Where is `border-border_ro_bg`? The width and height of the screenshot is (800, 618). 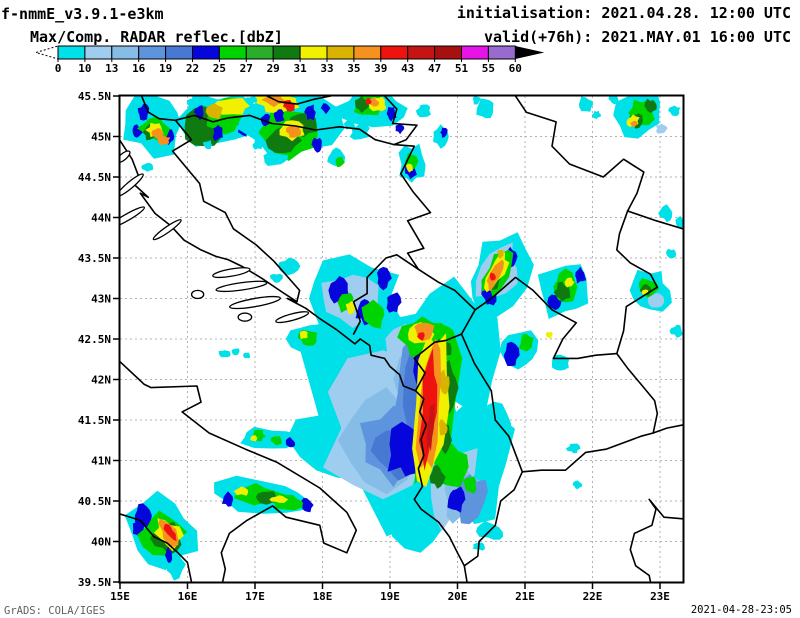 border-border_ro_bg is located at coordinates (654, 220).